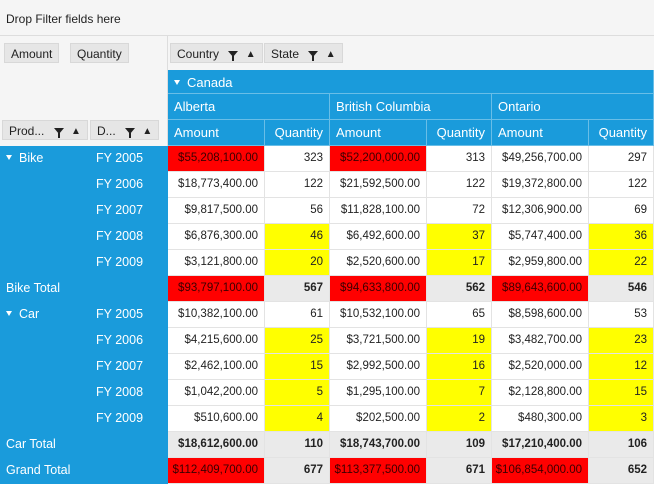  What do you see at coordinates (378, 445) in the screenshot?
I see `amount-cell: $18,743,700.00` at bounding box center [378, 445].